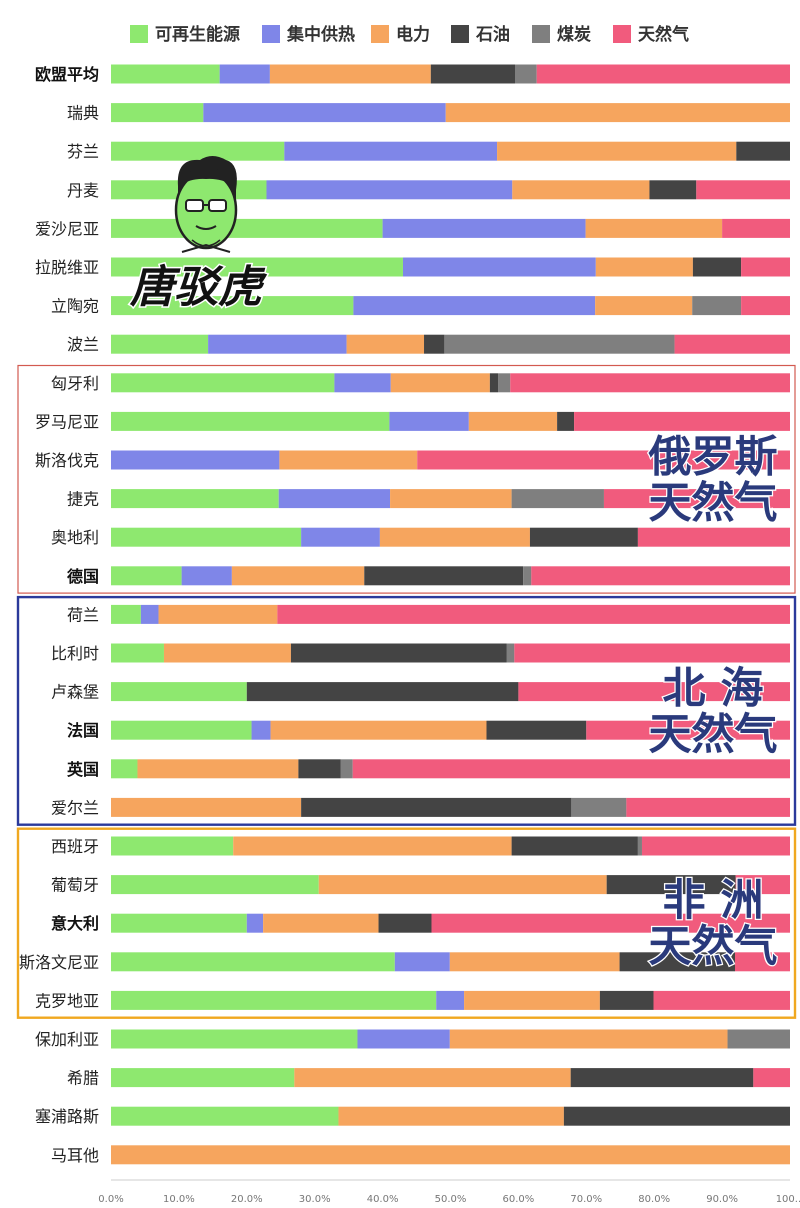 This screenshot has height=1208, width=800. What do you see at coordinates (717, 306) in the screenshot?
I see `bar-segment-立陶宛-煤炭` at bounding box center [717, 306].